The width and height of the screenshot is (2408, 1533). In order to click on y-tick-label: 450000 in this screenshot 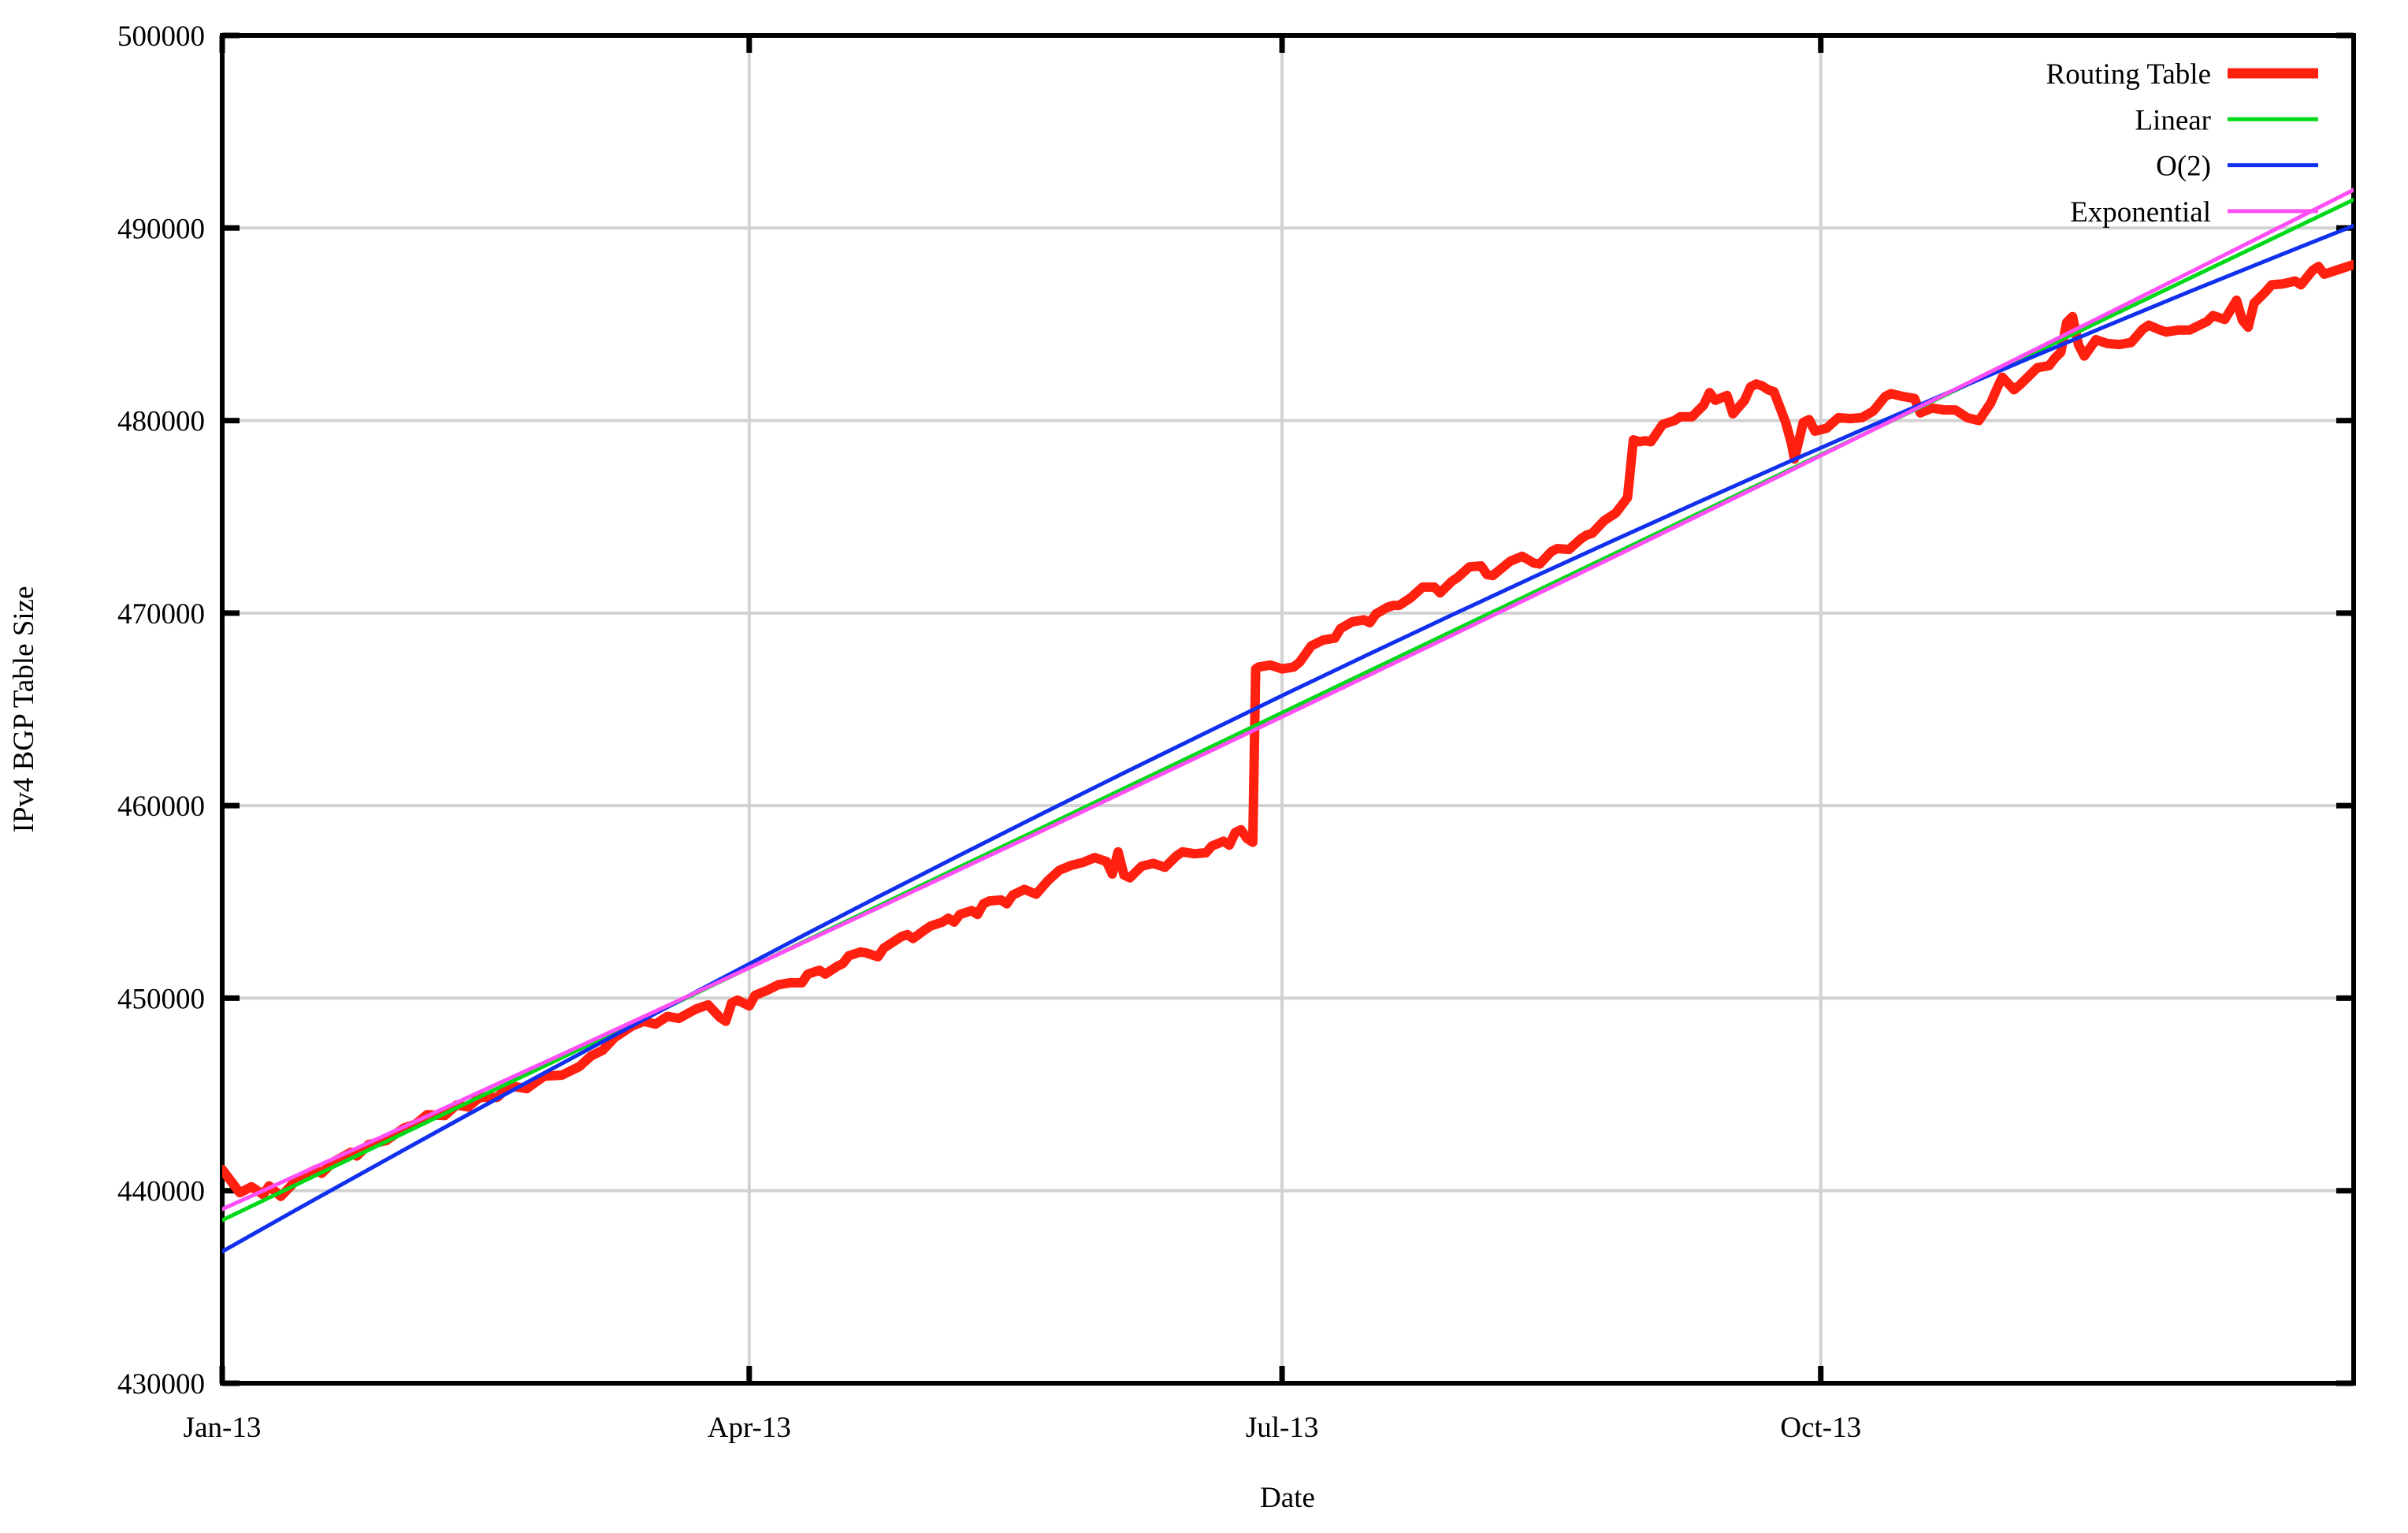, I will do `click(161, 999)`.